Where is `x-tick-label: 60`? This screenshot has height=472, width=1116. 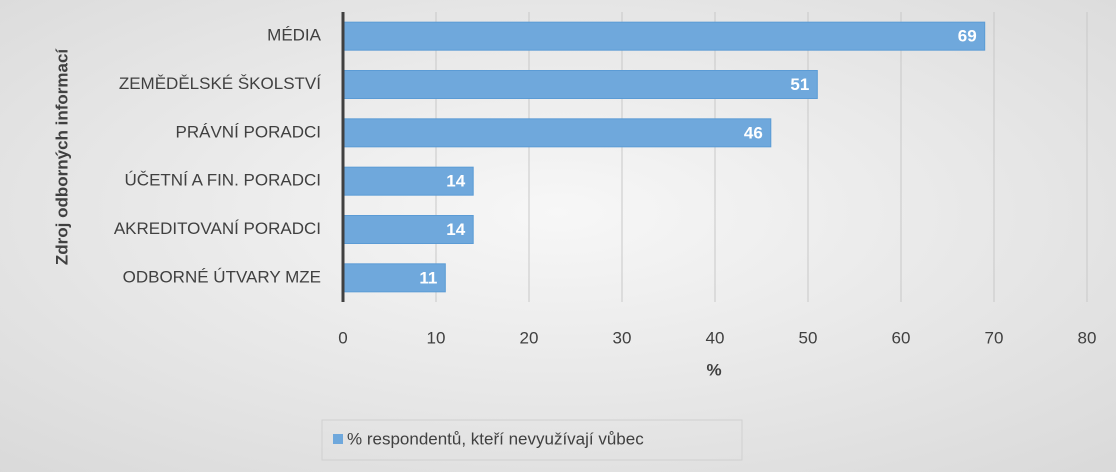 x-tick-label: 60 is located at coordinates (901, 337).